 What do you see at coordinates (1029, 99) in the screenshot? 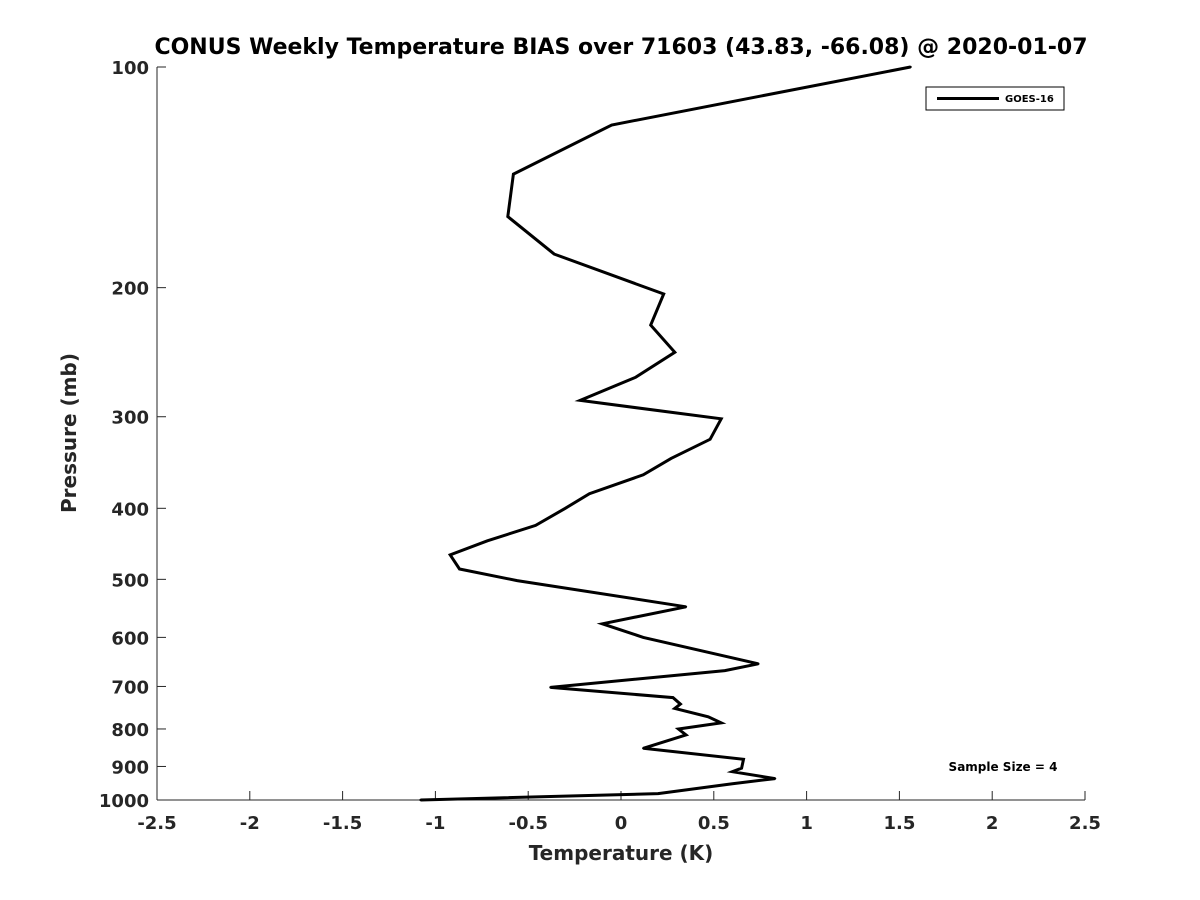
I see `legend-label: GOES-16` at bounding box center [1029, 99].